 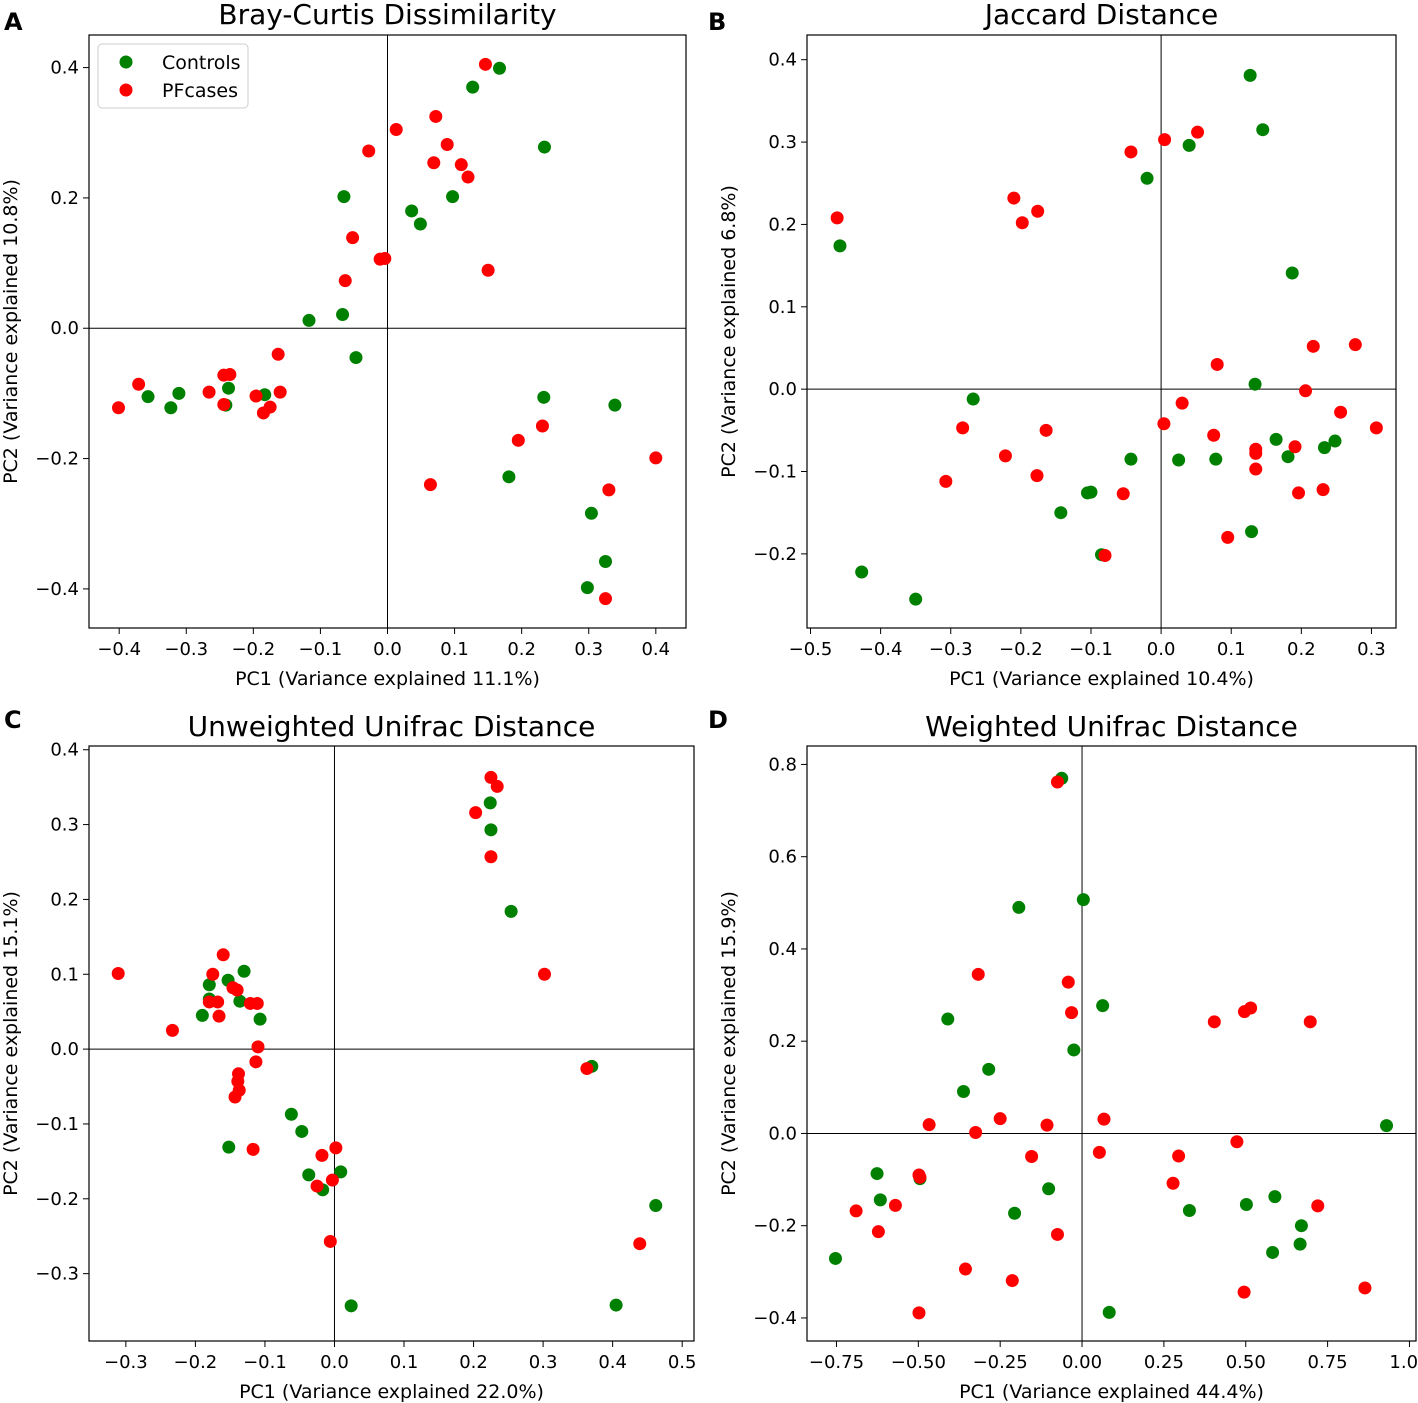 What do you see at coordinates (1328, 1362) in the screenshot?
I see `x-tick-label: 0.75` at bounding box center [1328, 1362].